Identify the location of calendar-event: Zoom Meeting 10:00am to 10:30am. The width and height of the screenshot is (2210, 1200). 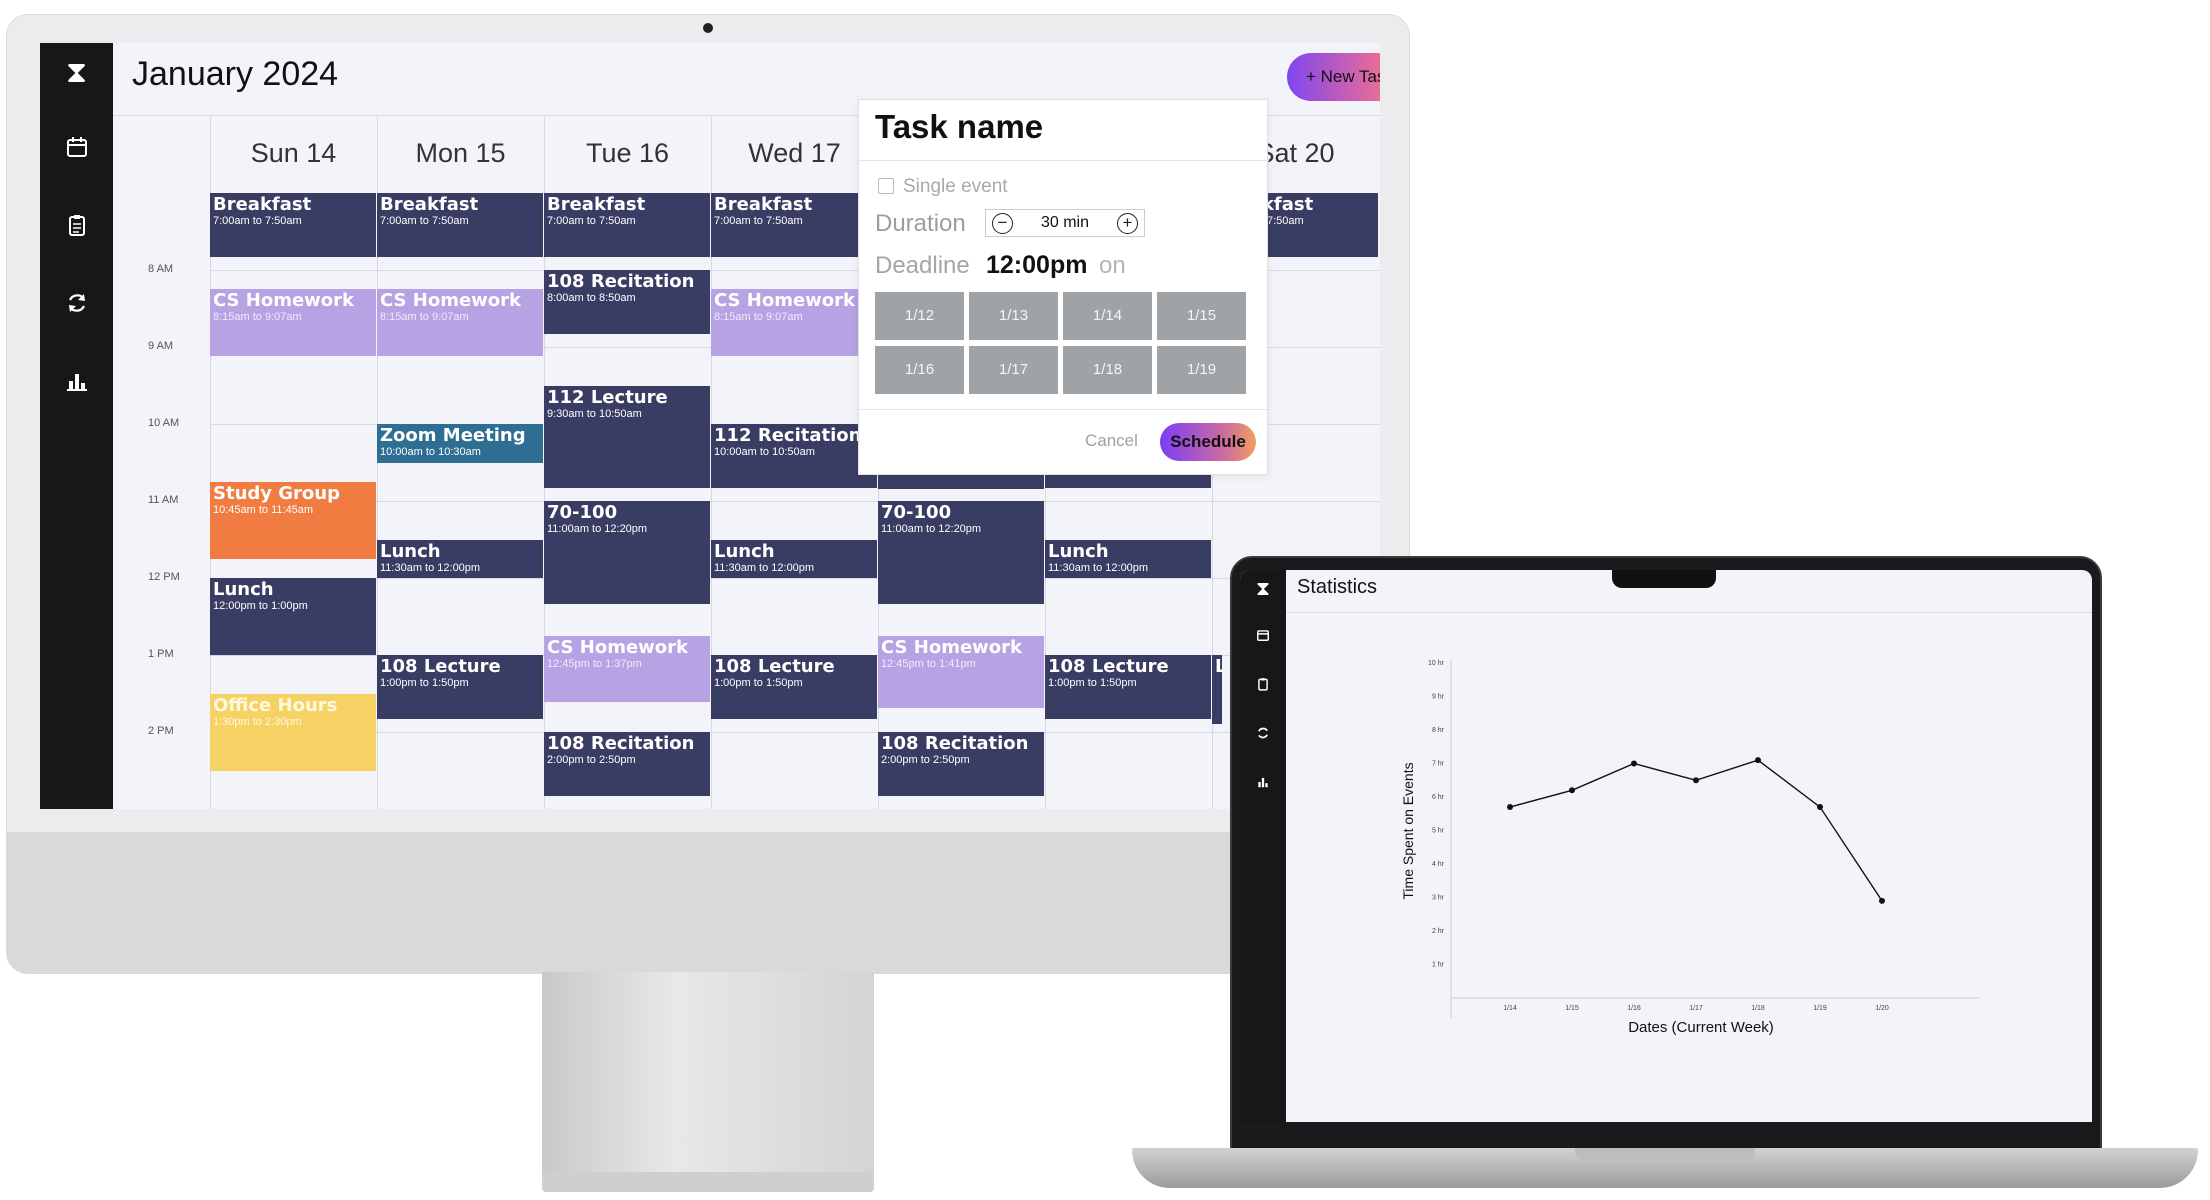
(460, 443).